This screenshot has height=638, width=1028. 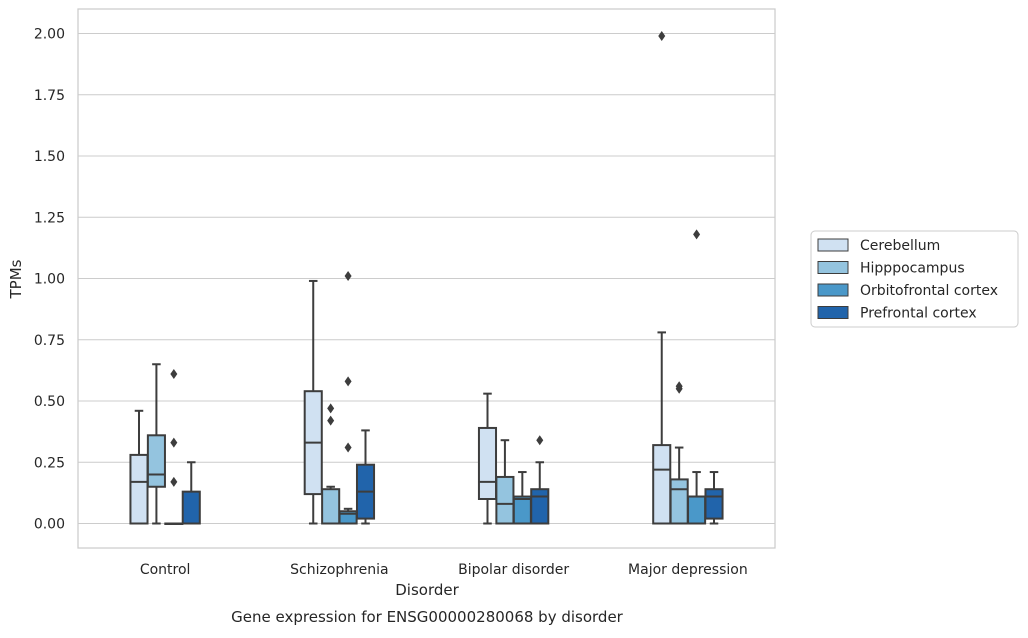 What do you see at coordinates (513, 570) in the screenshot?
I see `x-tick-label: Bipolar disorder` at bounding box center [513, 570].